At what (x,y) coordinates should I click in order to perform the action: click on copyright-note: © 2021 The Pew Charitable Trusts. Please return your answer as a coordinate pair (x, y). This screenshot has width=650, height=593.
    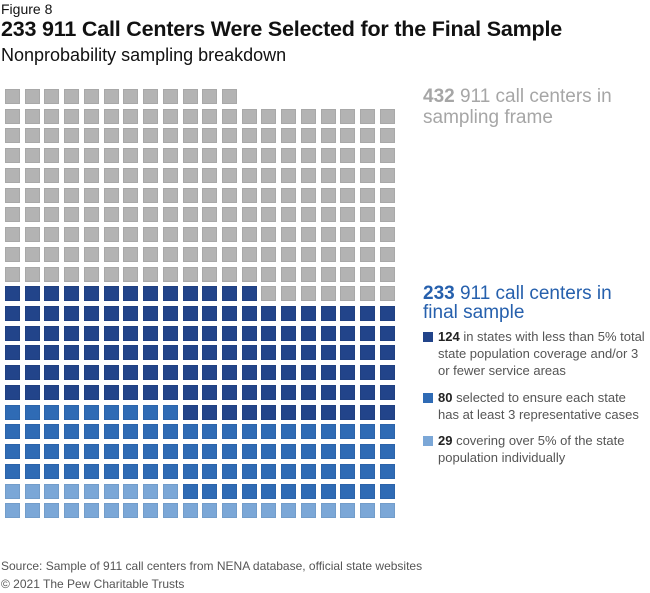
    Looking at the image, I should click on (93, 584).